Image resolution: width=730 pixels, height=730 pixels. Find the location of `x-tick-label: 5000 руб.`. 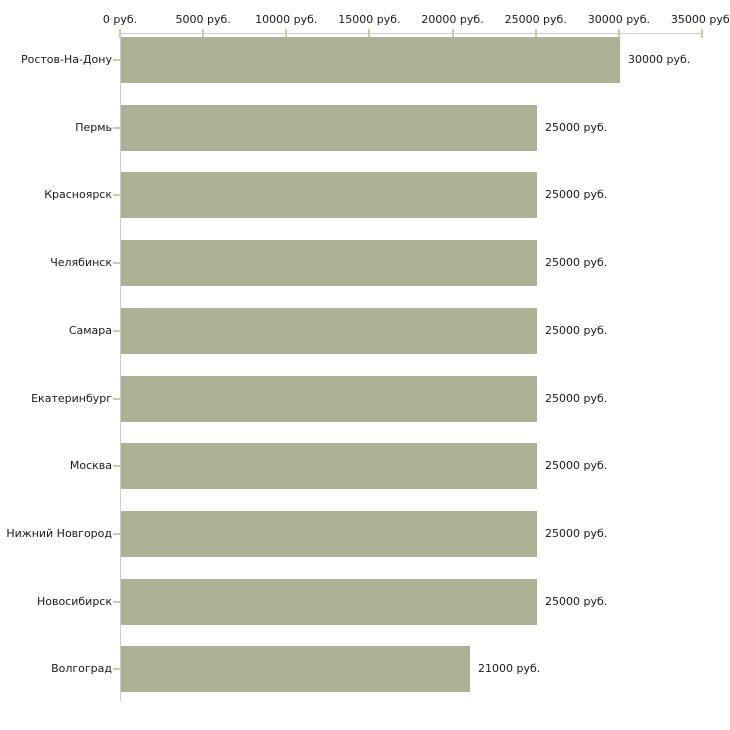

x-tick-label: 5000 руб. is located at coordinates (203, 19).